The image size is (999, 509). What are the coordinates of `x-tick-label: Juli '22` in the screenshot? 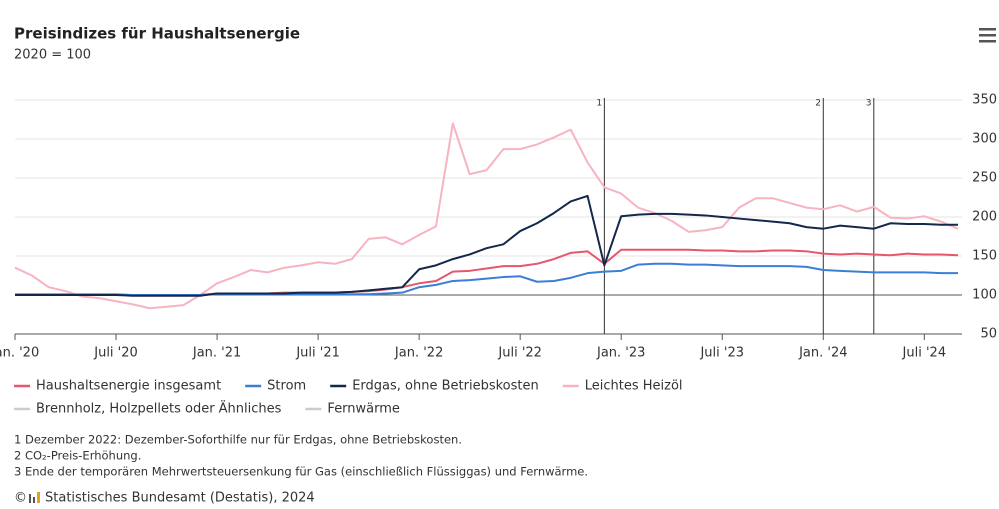 It's located at (519, 353).